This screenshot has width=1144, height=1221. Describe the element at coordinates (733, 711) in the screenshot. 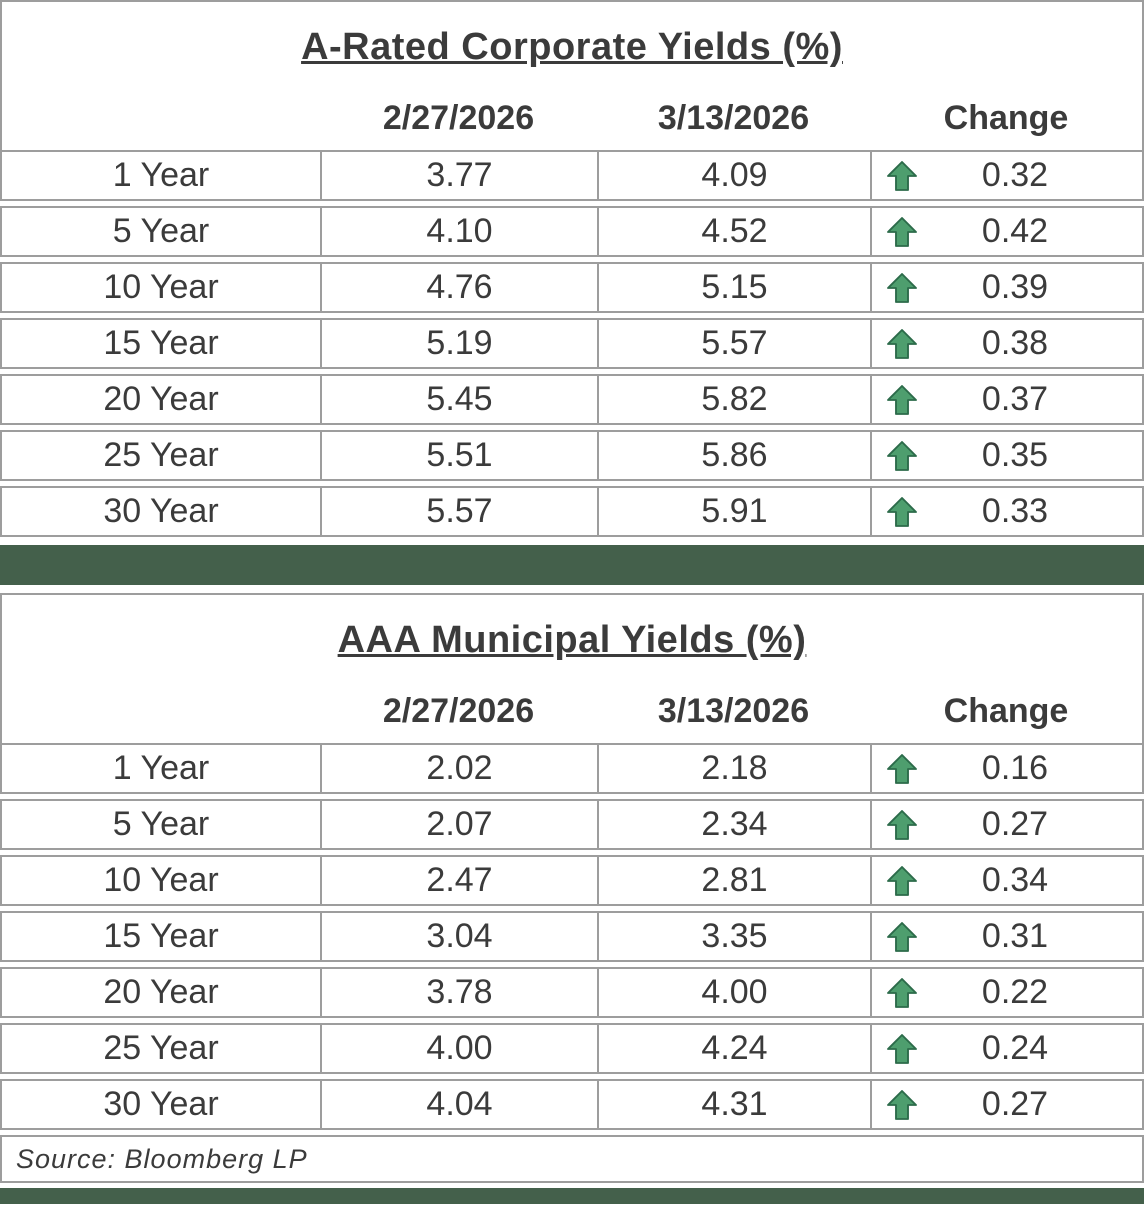

I see `column-header-curr-date: 3/13/2026` at that location.